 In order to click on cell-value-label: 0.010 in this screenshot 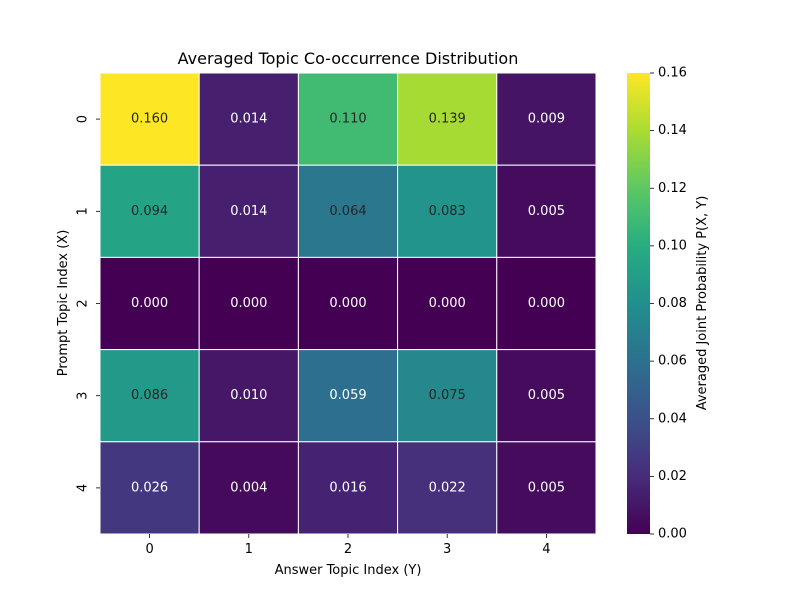, I will do `click(248, 395)`.